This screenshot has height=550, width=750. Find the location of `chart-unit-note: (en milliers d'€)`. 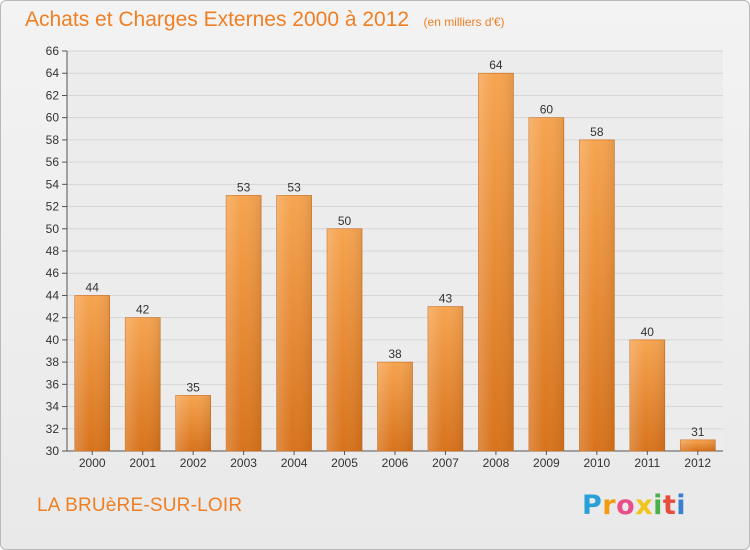

chart-unit-note: (en milliers d'€) is located at coordinates (464, 22).